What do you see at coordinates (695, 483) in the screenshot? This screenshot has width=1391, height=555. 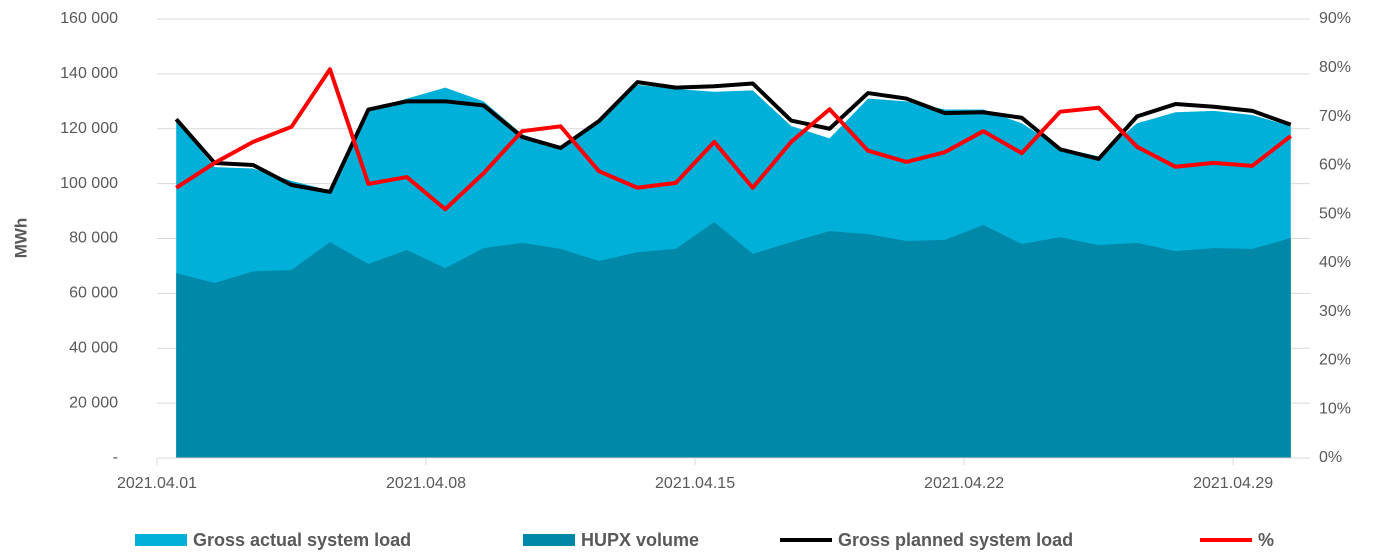 I see `x-tick-label: 2021.04.15` at bounding box center [695, 483].